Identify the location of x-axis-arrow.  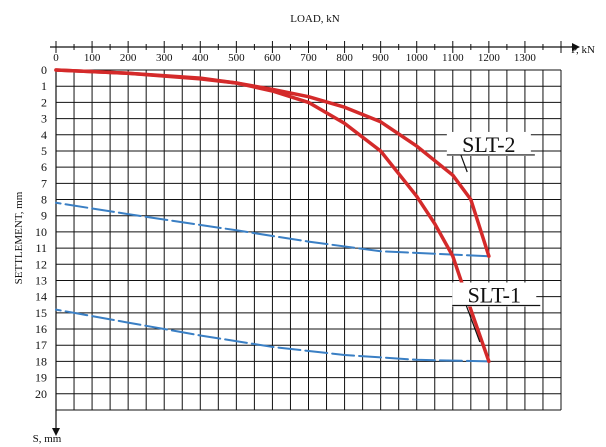
(576, 47).